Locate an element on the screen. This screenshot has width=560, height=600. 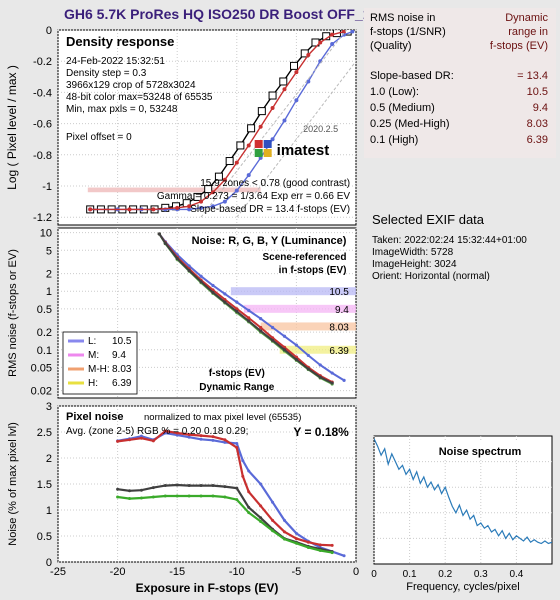
spectrum-title-bg is located at coordinates (480, 451).